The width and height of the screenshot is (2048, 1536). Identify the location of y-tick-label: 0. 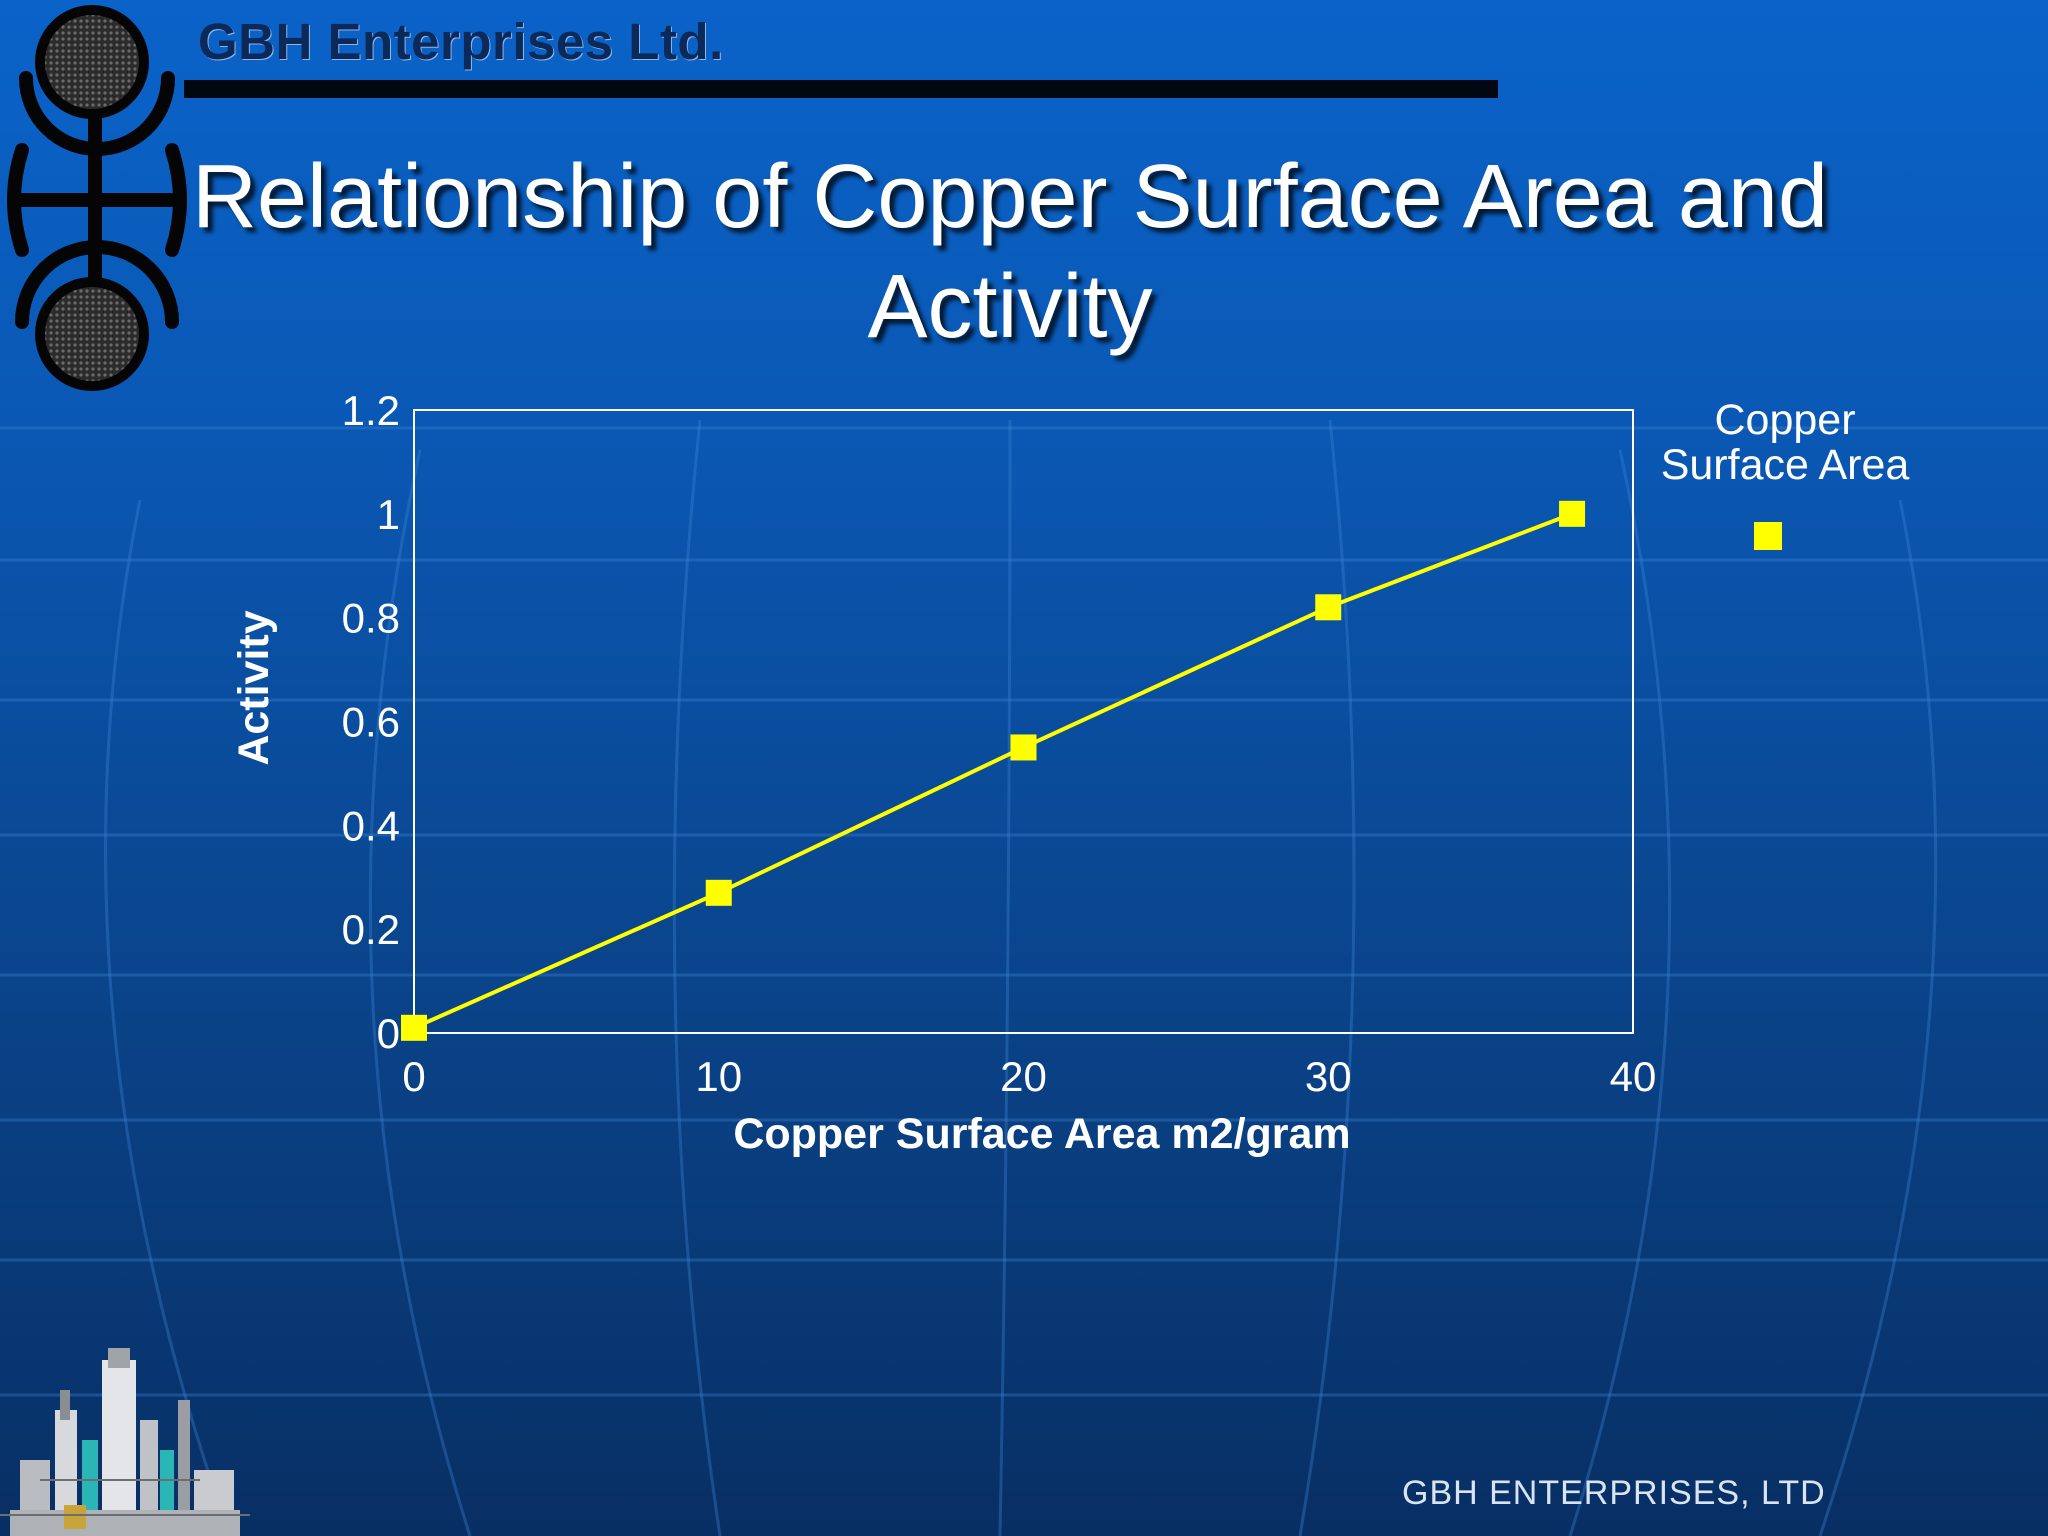
(388, 1033).